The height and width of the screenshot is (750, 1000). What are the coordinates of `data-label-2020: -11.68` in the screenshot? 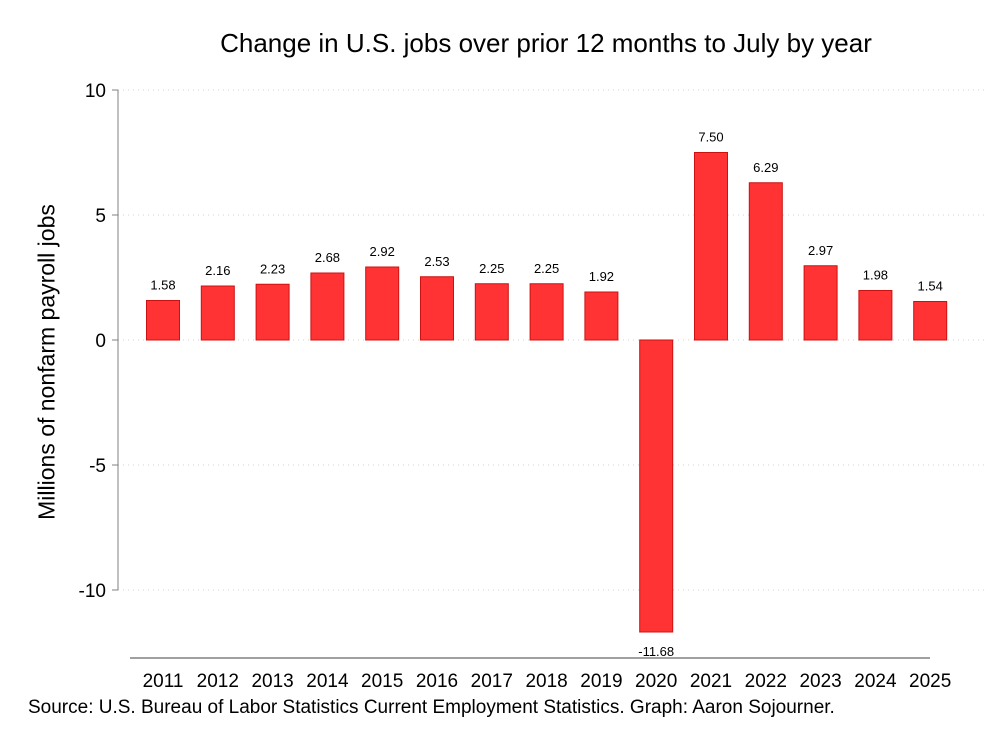 It's located at (656, 651).